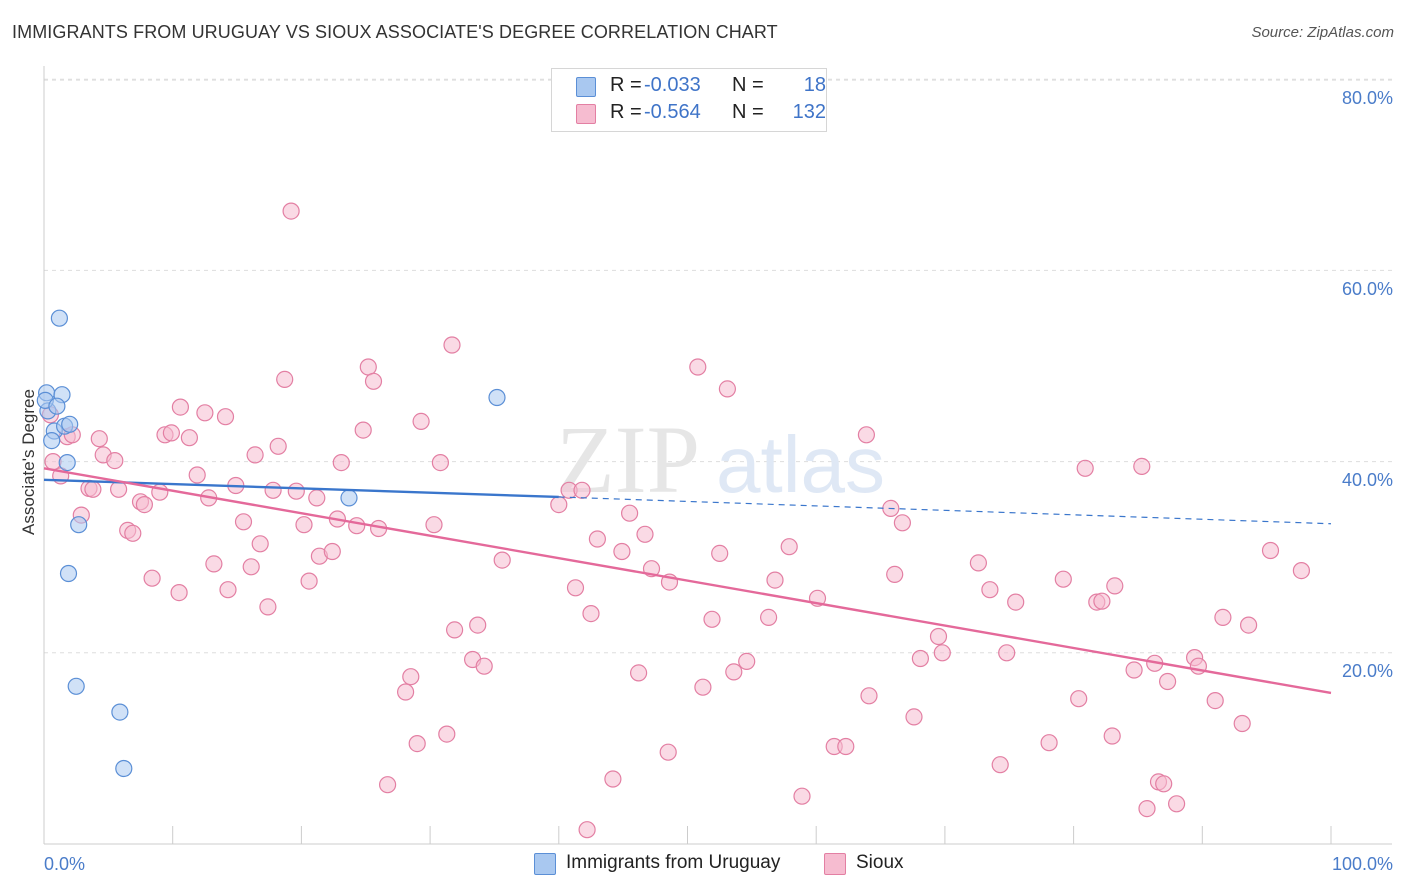 The width and height of the screenshot is (1406, 892). What do you see at coordinates (1367, 289) in the screenshot?
I see `y-tick-label: 60.0%` at bounding box center [1367, 289].